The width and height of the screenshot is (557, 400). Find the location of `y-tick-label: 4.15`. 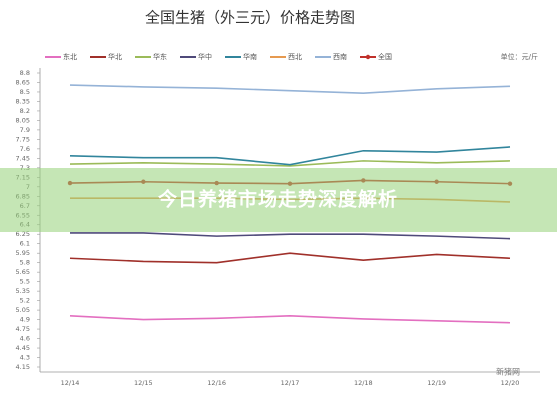

y-tick-label: 4.15 is located at coordinates (23, 367).